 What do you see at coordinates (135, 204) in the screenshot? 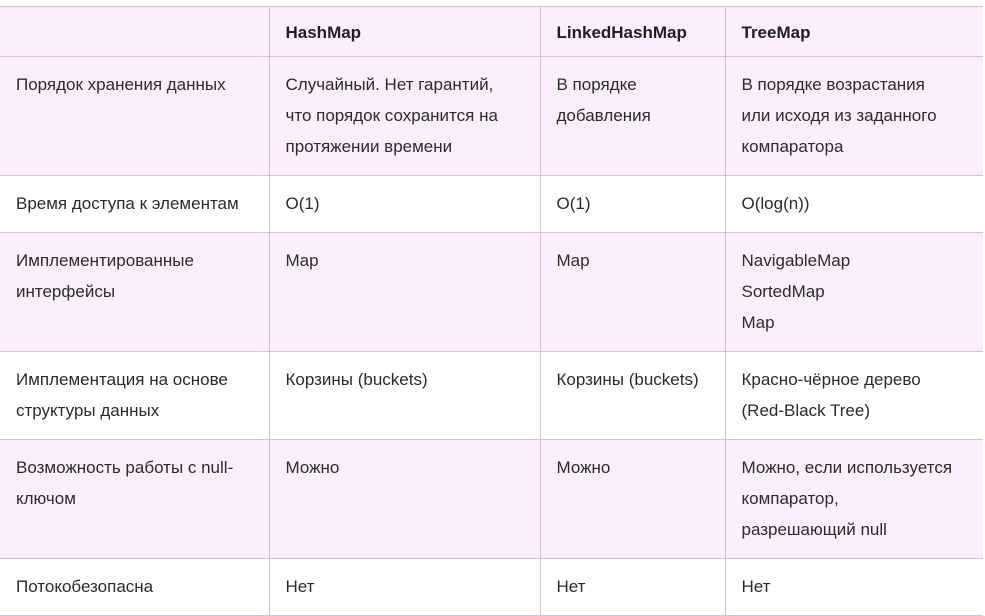
I see `row-label: Время доступа к элементам` at bounding box center [135, 204].